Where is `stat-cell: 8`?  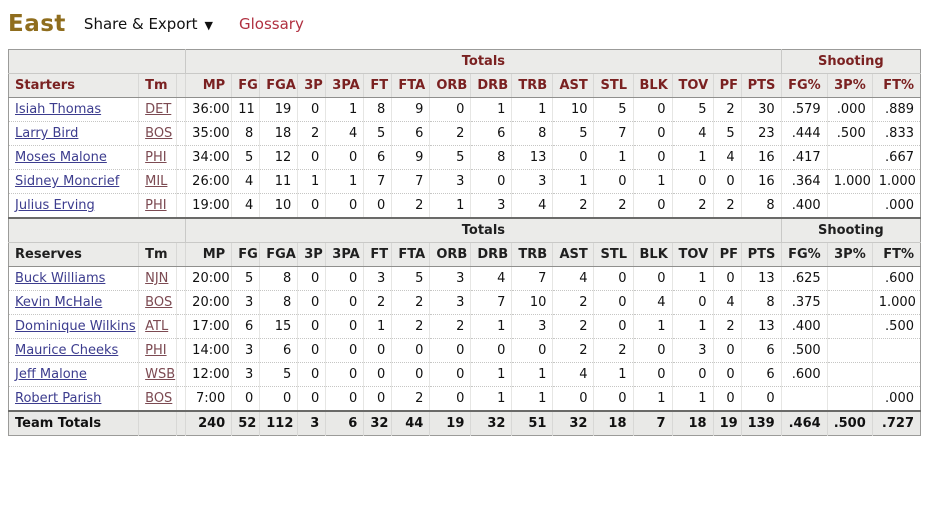 stat-cell: 8 is located at coordinates (761, 206).